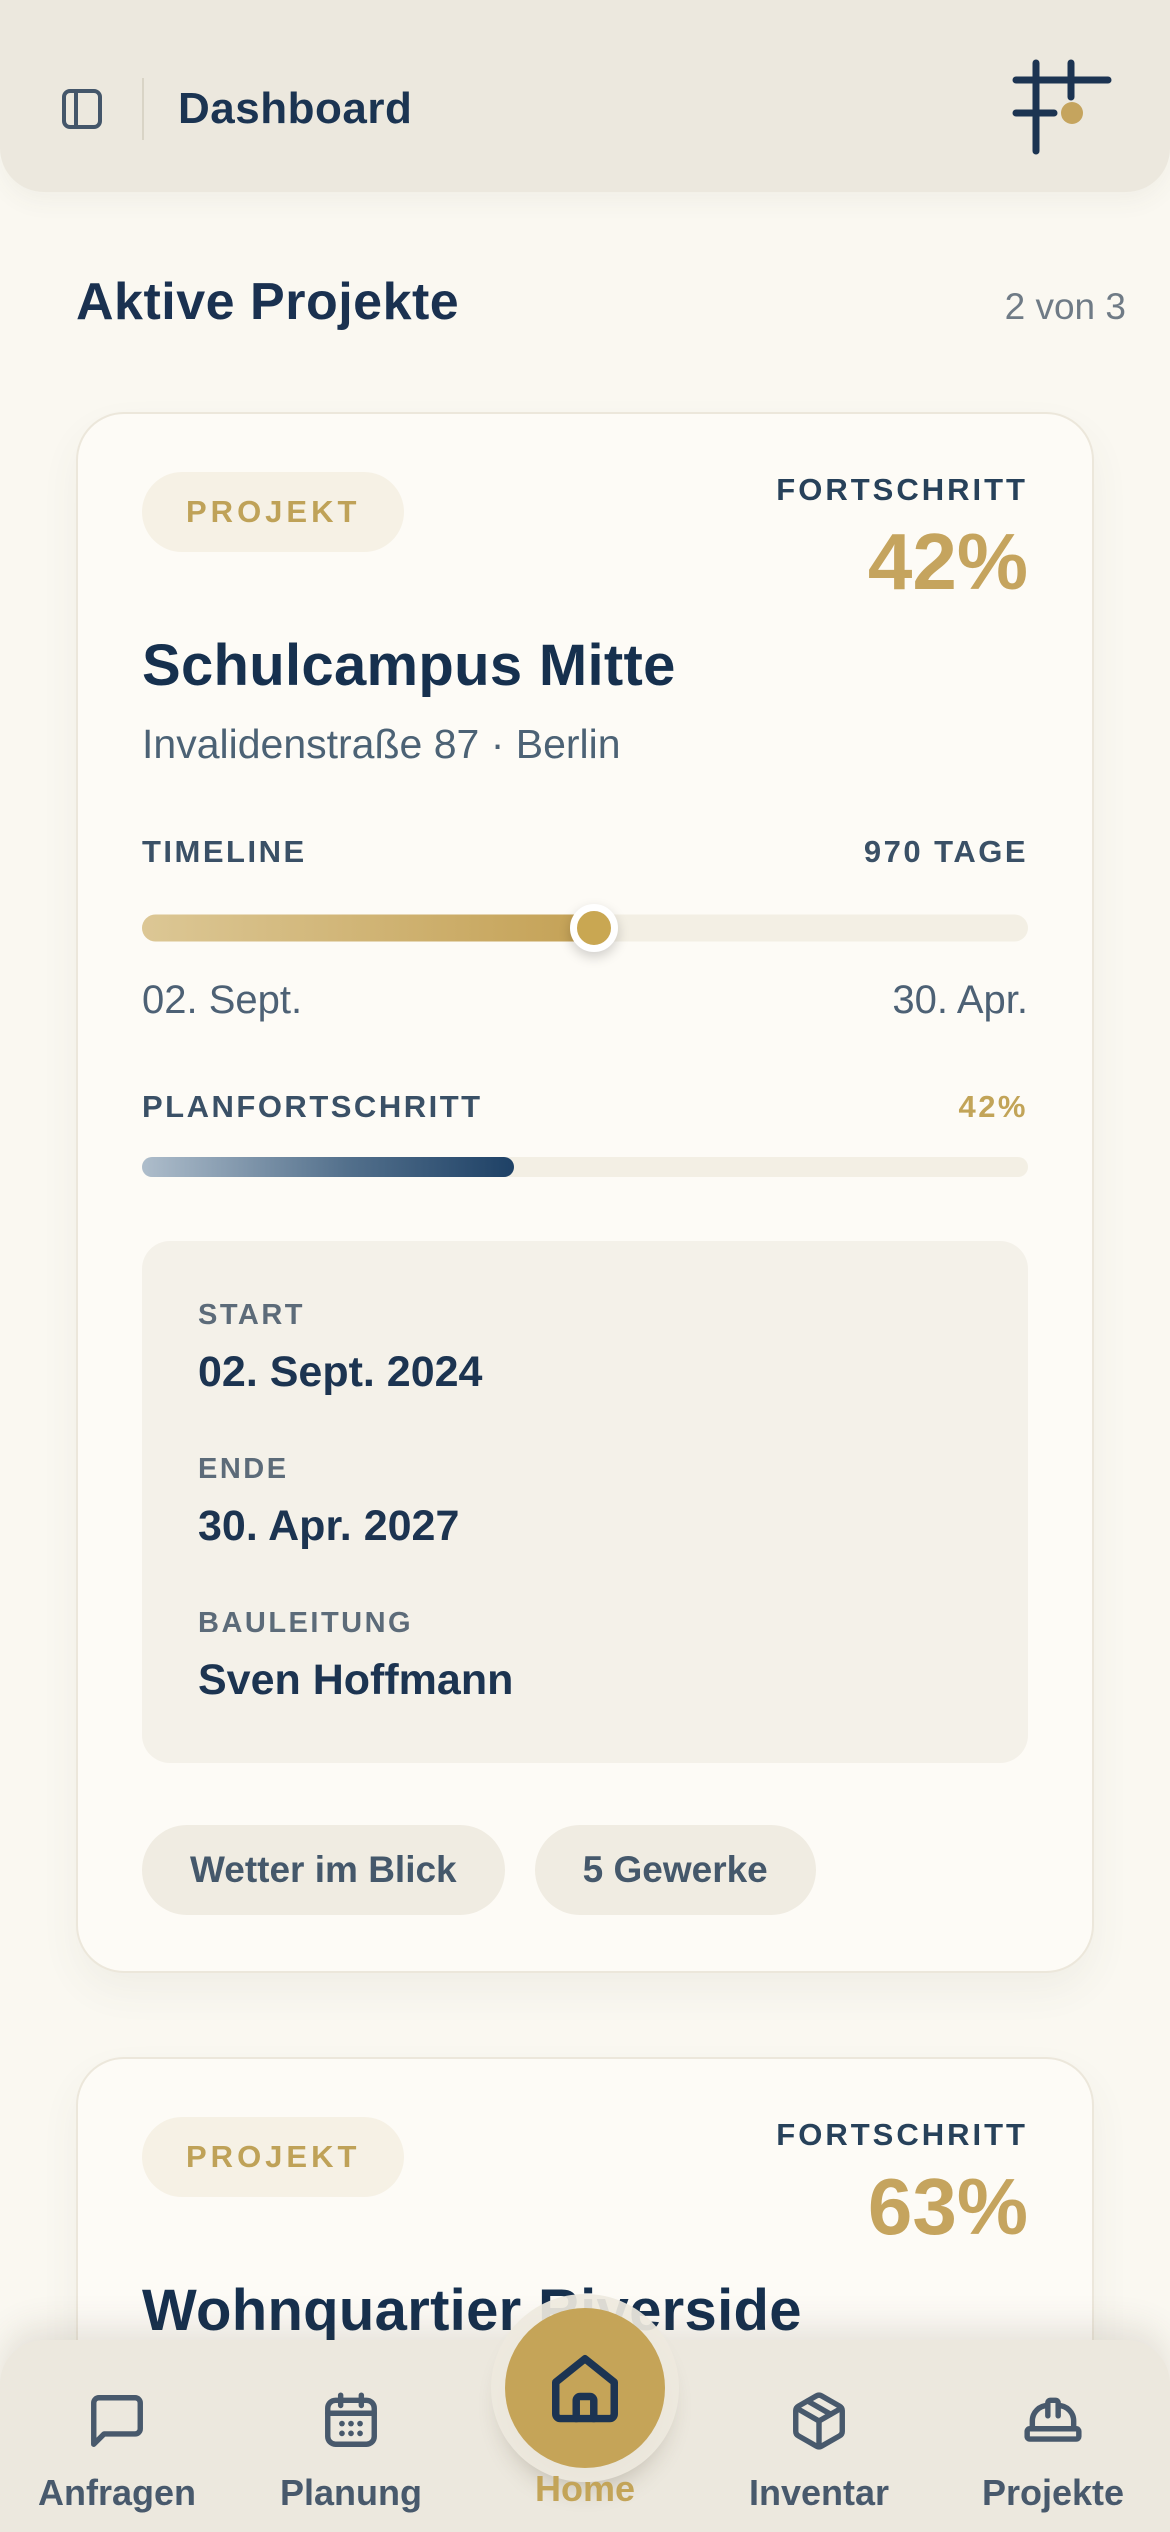  I want to click on tab-label: Inventar, so click(819, 2492).